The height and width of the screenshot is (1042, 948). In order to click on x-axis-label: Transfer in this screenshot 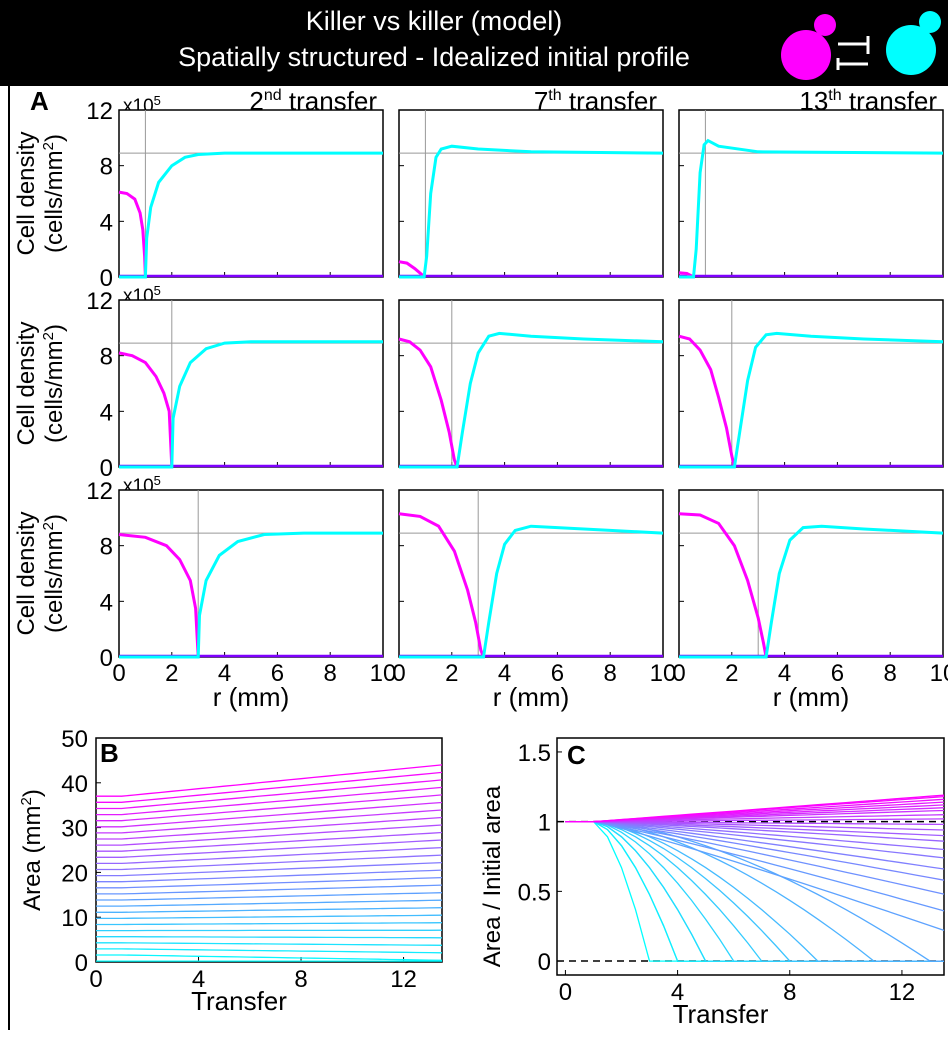, I will do `click(721, 1014)`.